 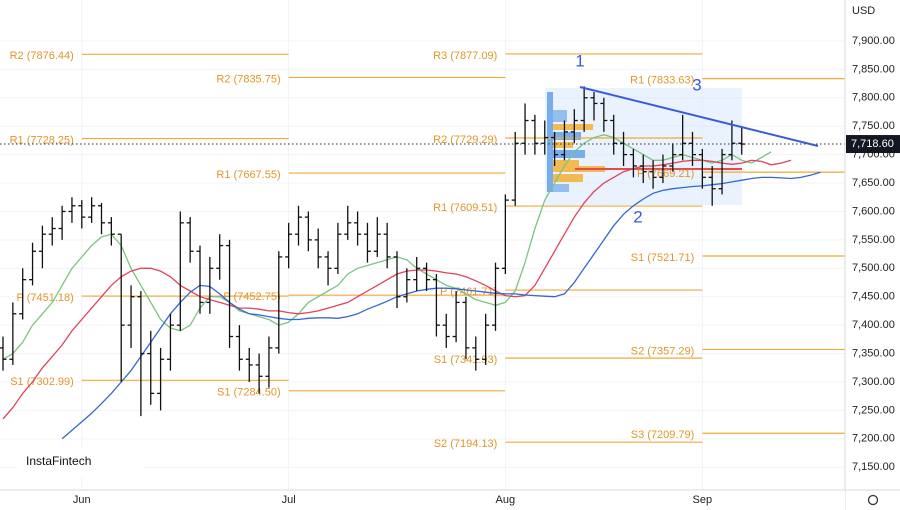 I want to click on y-tick-label: 7,350.00, so click(x=873, y=353).